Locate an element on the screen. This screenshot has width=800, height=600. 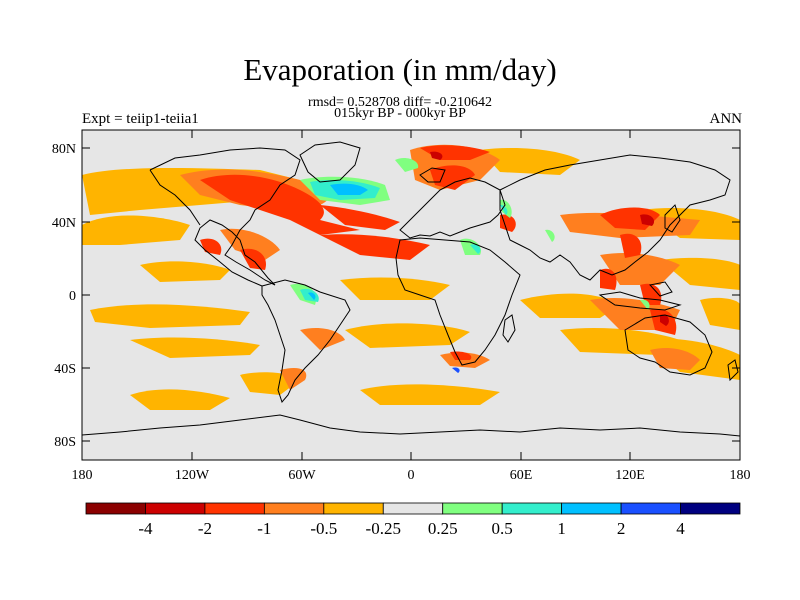
lon-tick-label-180w: 180 is located at coordinates (82, 475).